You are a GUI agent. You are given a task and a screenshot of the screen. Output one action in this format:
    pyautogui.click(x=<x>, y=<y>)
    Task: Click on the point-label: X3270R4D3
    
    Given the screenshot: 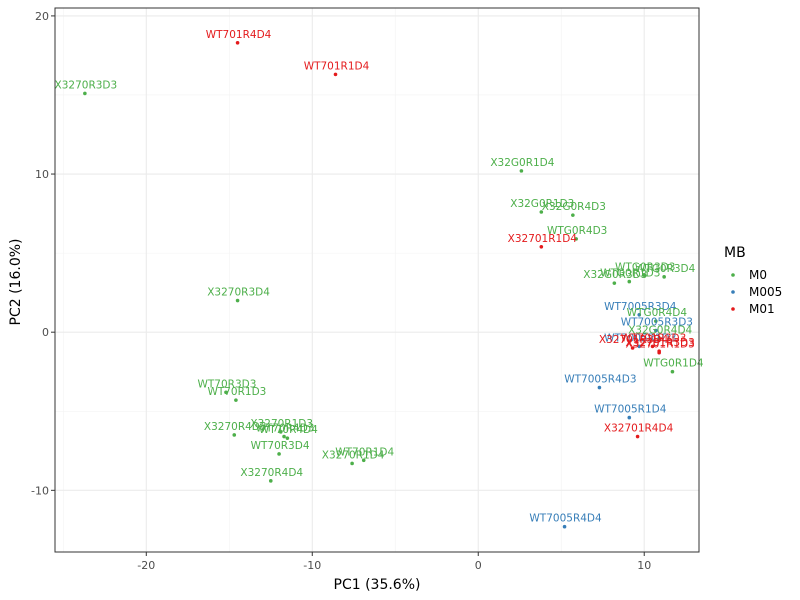 What is the action you would take?
    pyautogui.click(x=235, y=427)
    